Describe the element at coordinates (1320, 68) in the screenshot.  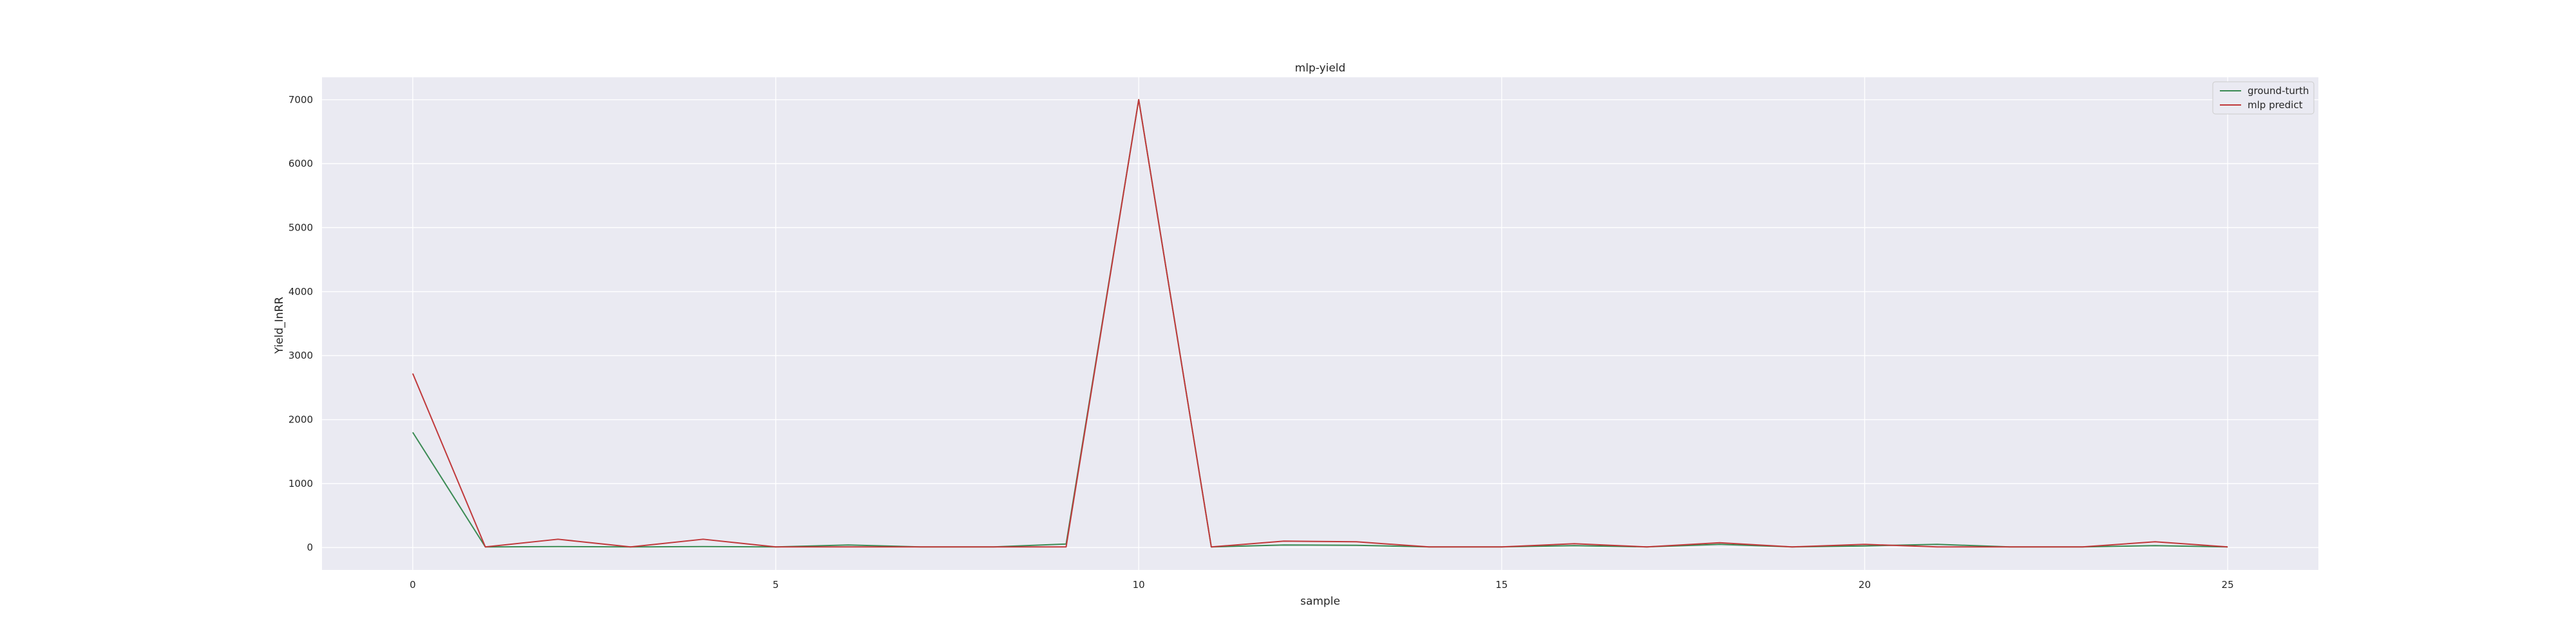
I see `chart-title: mlp-yield` at that location.